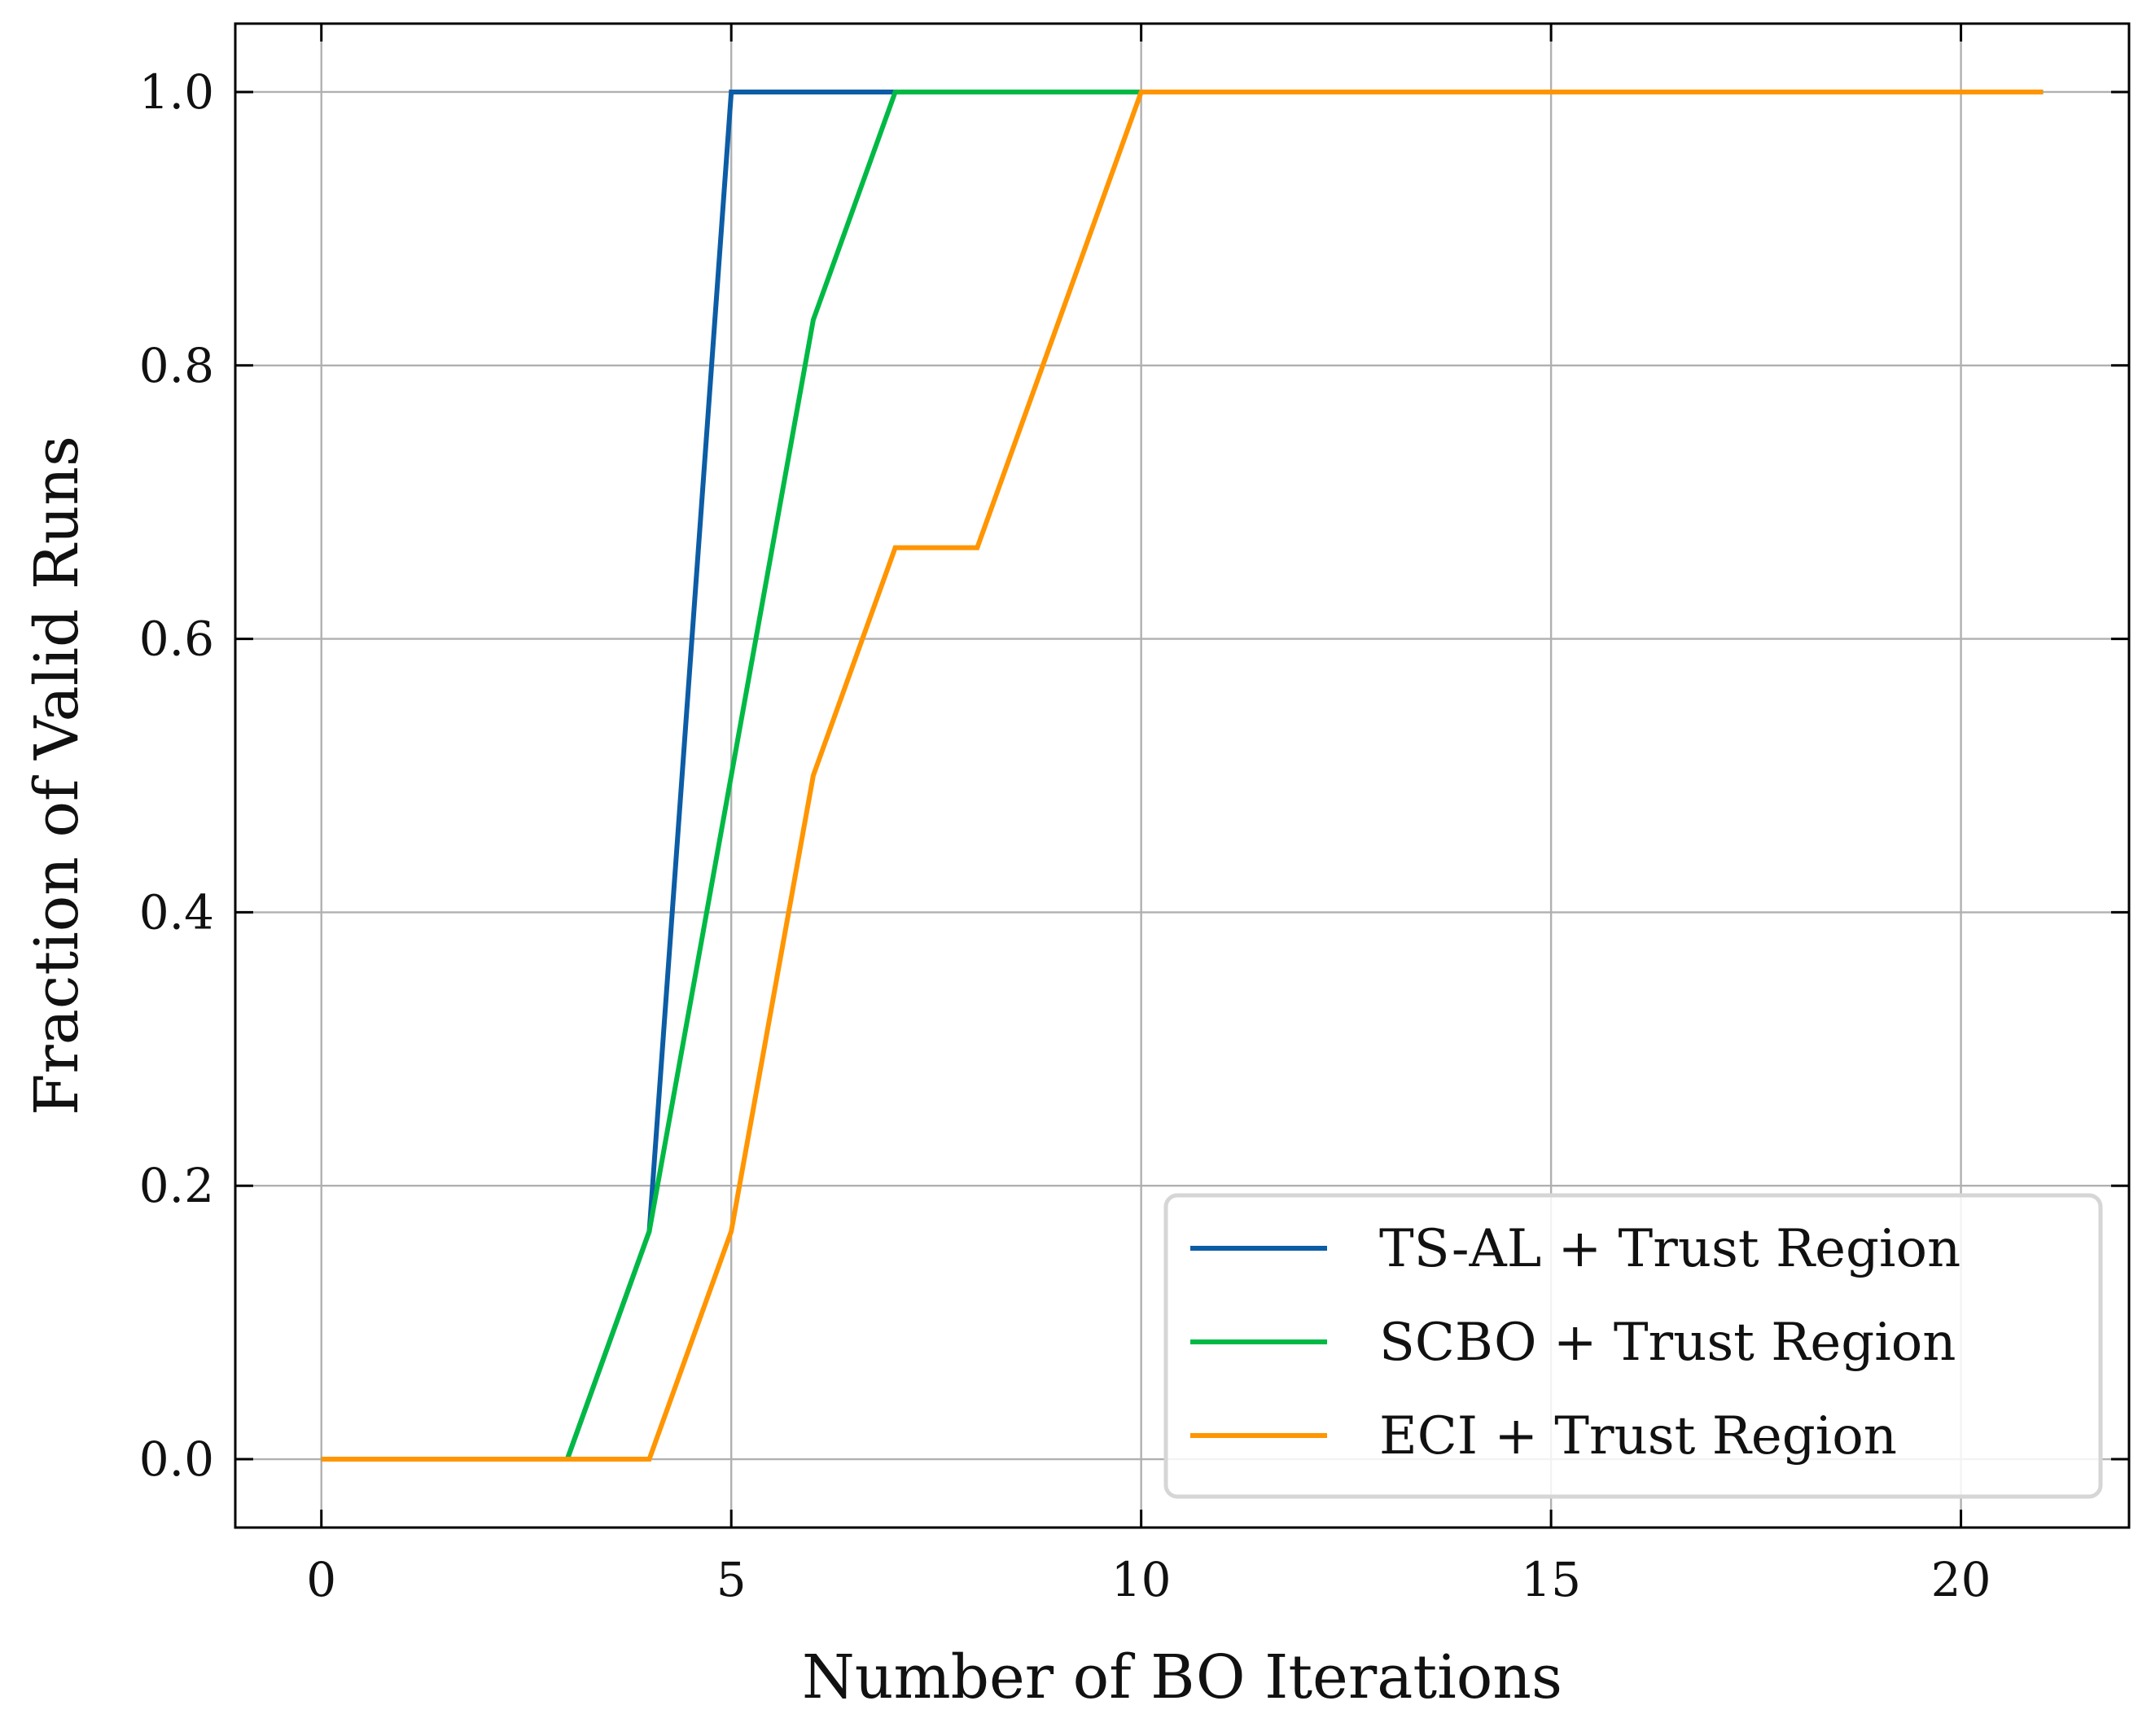 The width and height of the screenshot is (2151, 1736). Describe the element at coordinates (1961, 1579) in the screenshot. I see `x-tick-label: 20` at that location.